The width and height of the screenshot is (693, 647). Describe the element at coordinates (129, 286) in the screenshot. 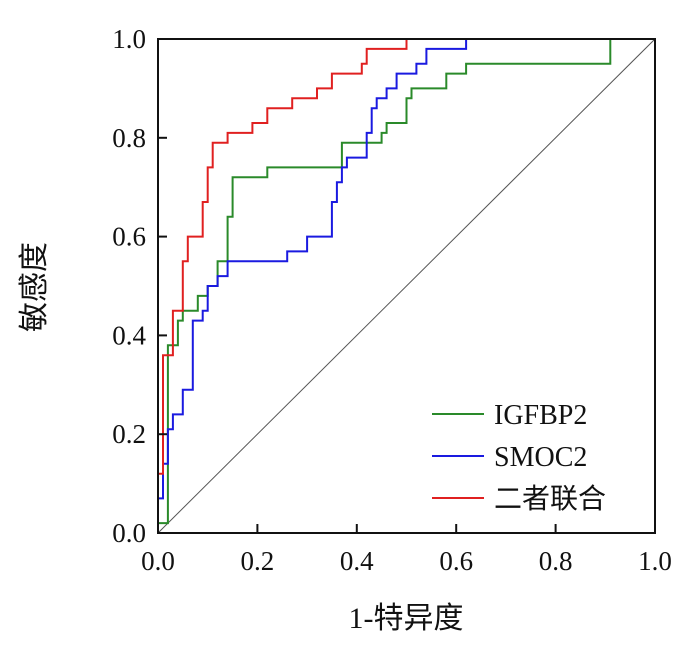

I see `y-tick-labels: 0.0 0.2 0.4 0.6 0.8 1.0` at that location.